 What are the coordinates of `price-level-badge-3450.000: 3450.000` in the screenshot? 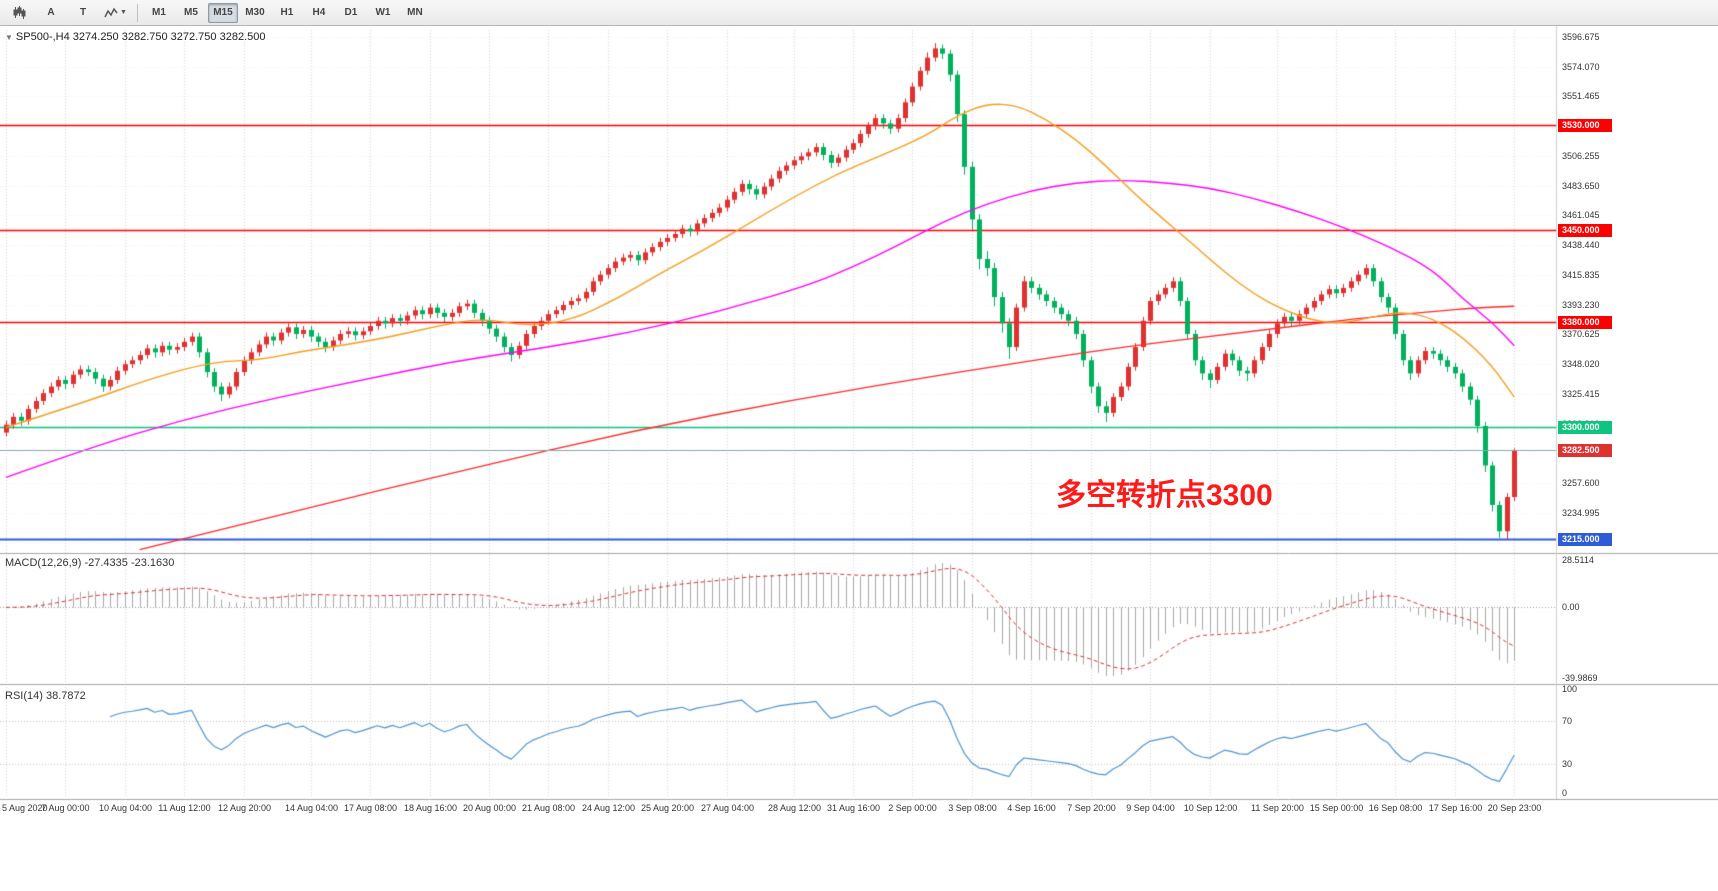 It's located at (1585, 230).